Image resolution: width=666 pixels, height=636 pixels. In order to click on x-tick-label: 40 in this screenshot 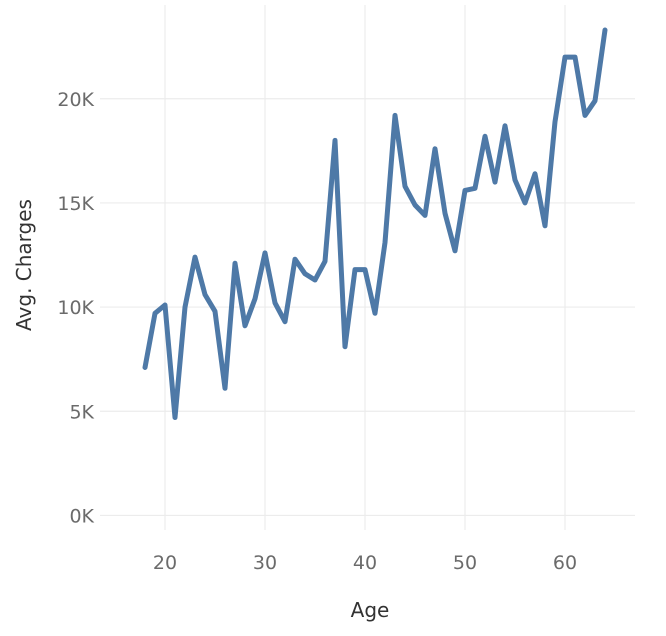, I will do `click(365, 563)`.